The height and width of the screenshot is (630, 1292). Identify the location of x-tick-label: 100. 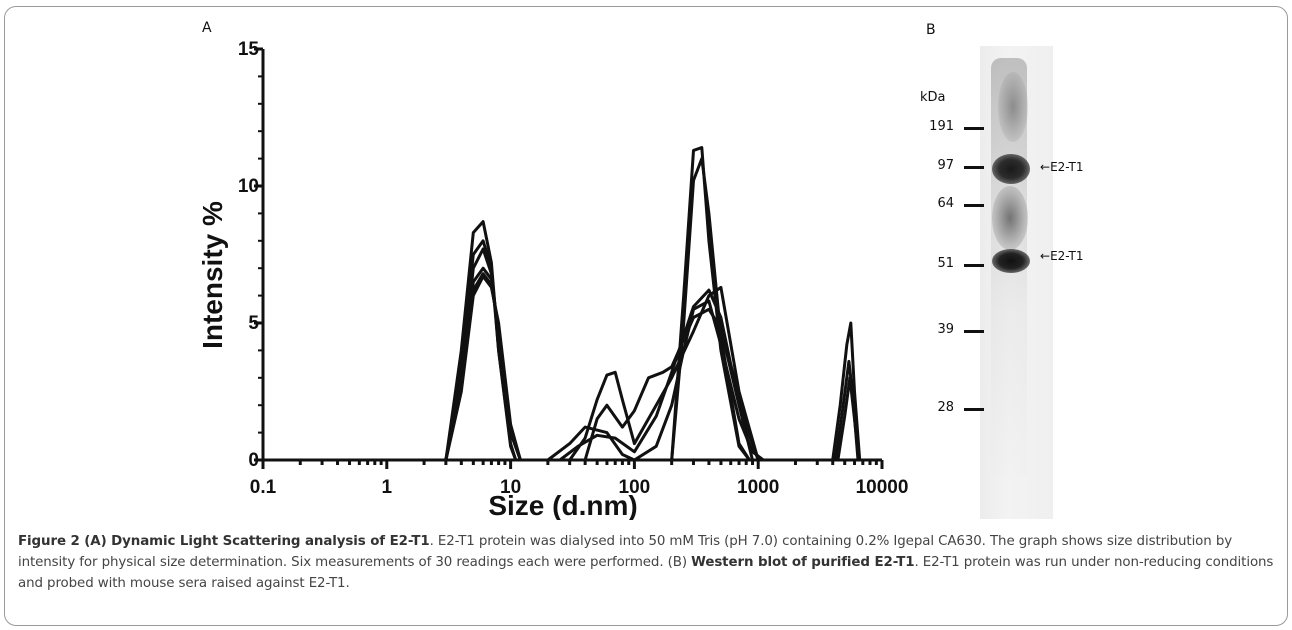
(635, 487).